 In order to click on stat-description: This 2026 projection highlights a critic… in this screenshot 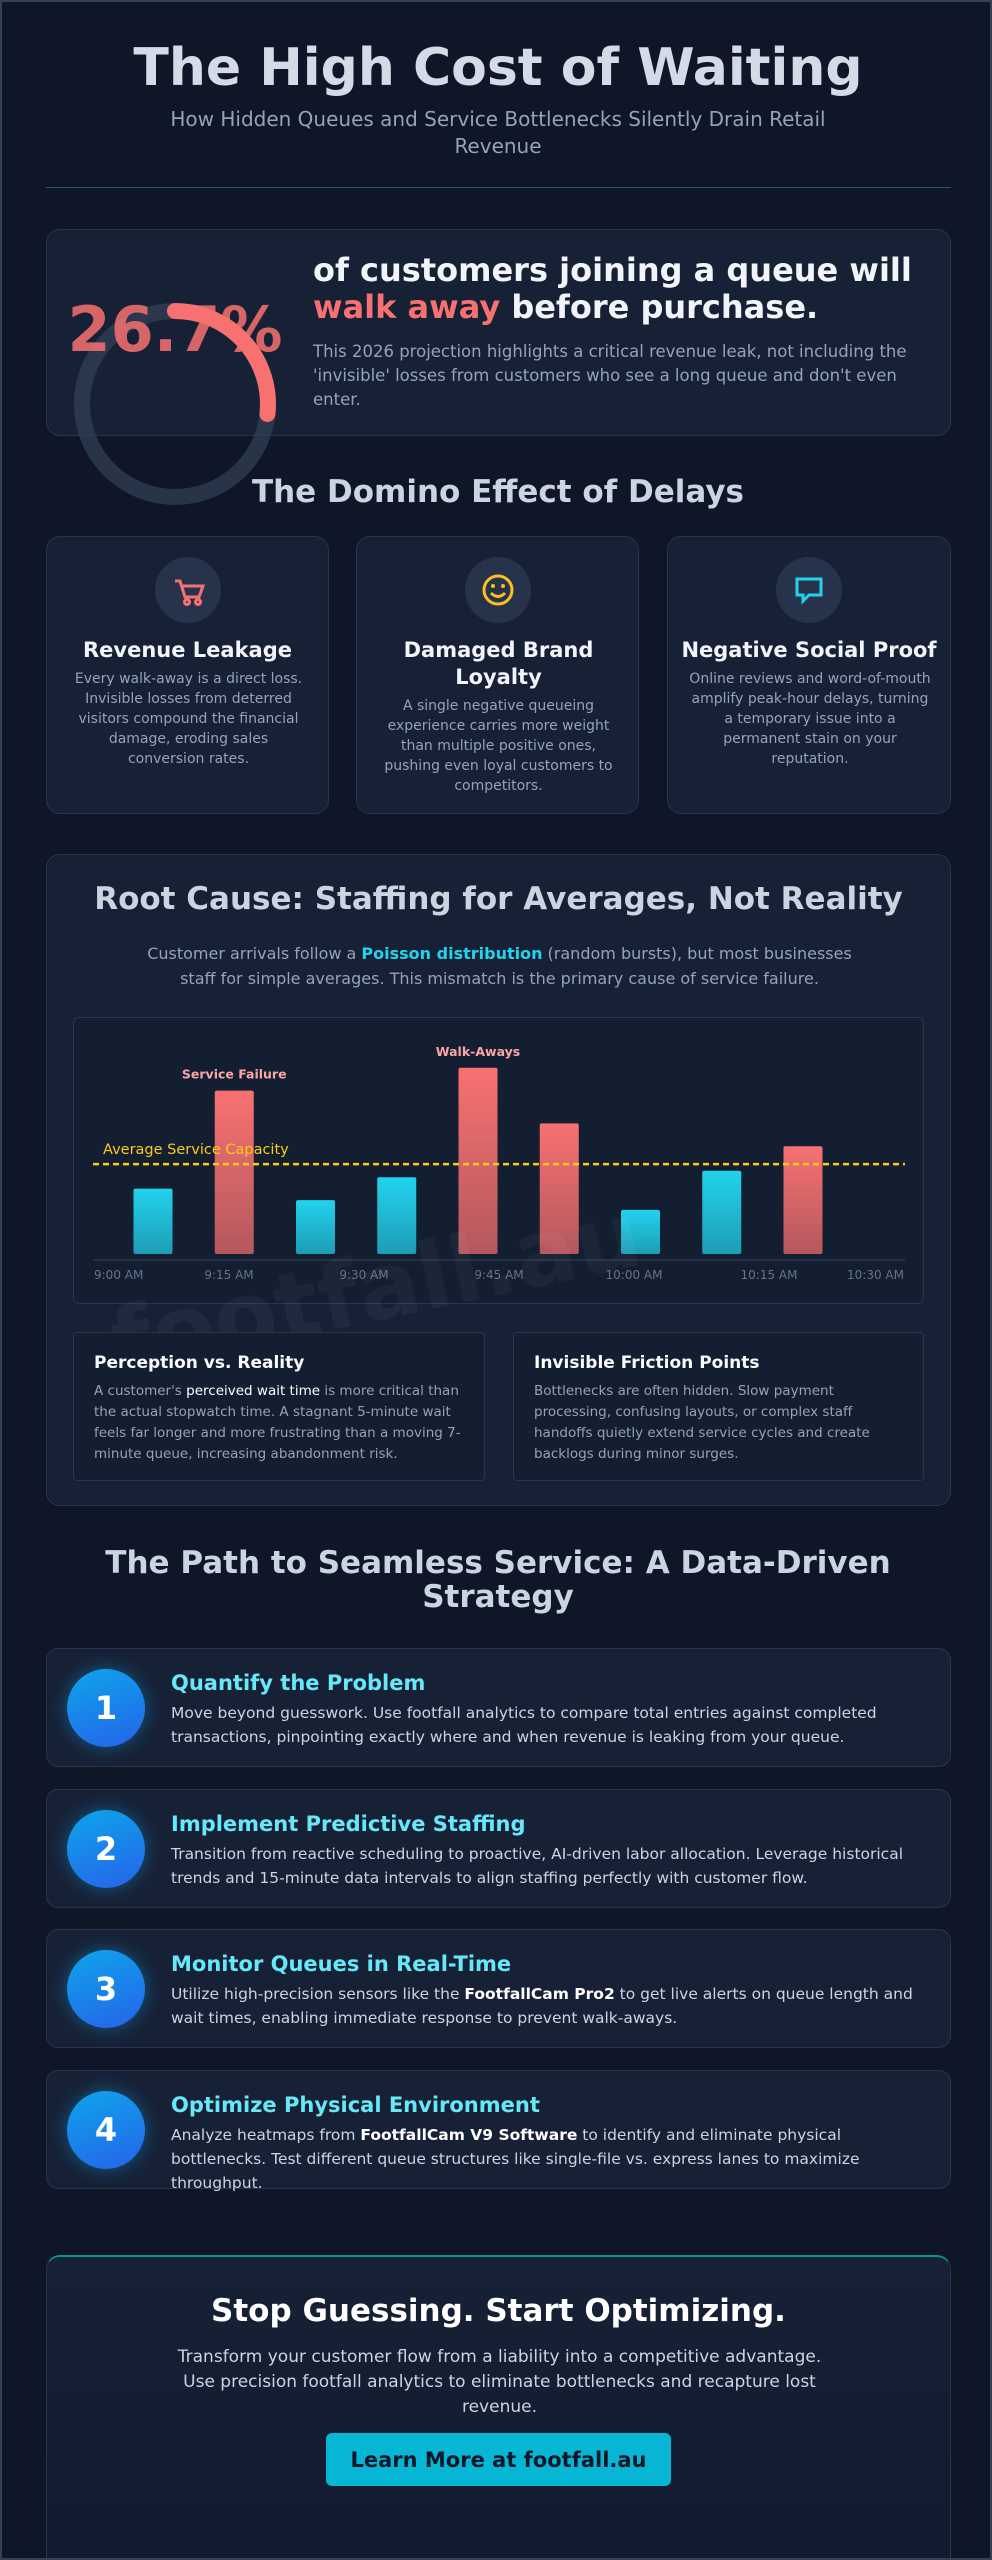, I will do `click(610, 375)`.